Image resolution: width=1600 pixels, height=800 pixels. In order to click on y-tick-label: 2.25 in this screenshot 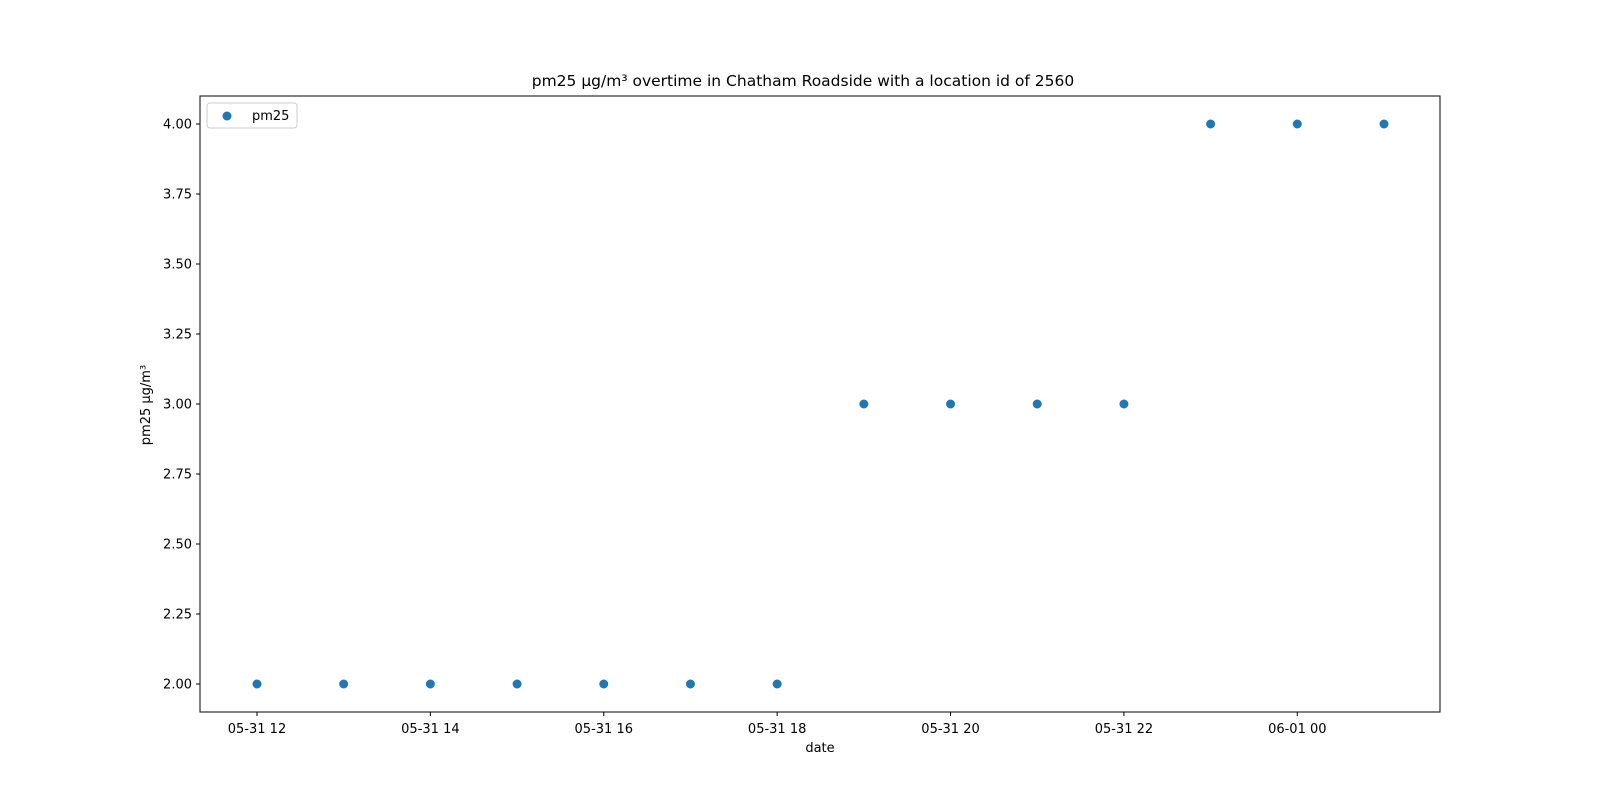, I will do `click(177, 615)`.